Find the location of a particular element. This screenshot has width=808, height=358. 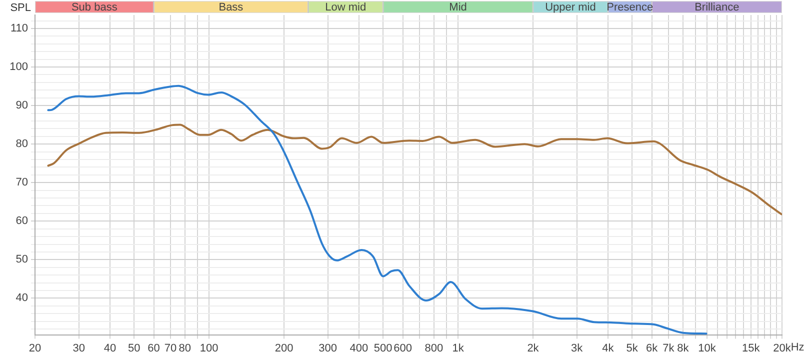

x-tick-label: 20 is located at coordinates (35, 348).